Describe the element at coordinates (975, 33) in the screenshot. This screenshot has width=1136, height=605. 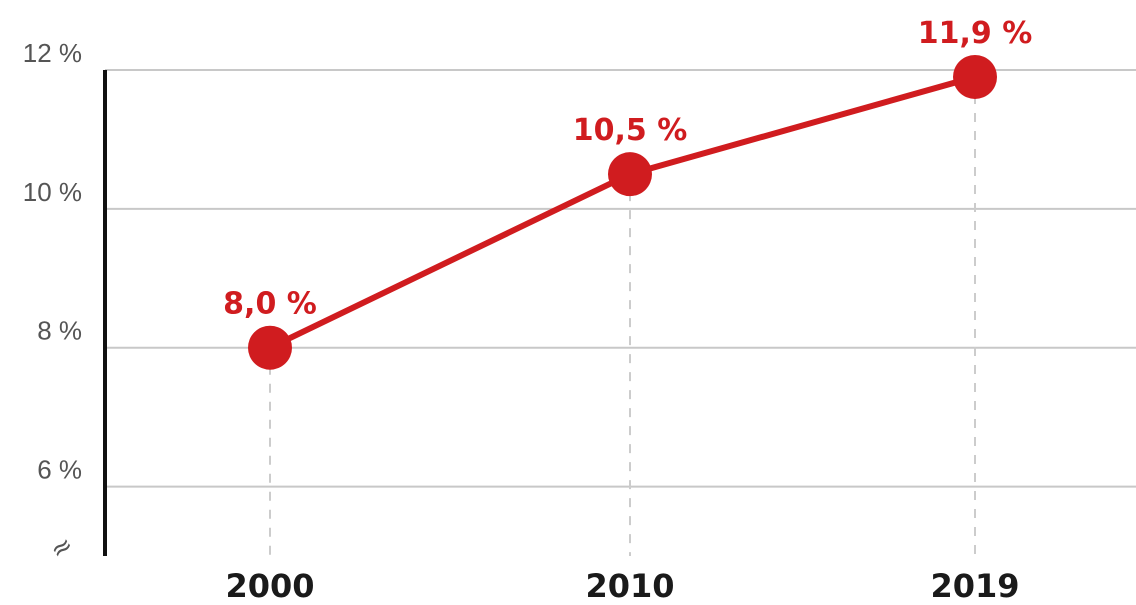
I see `data-label: 11,9 %` at that location.